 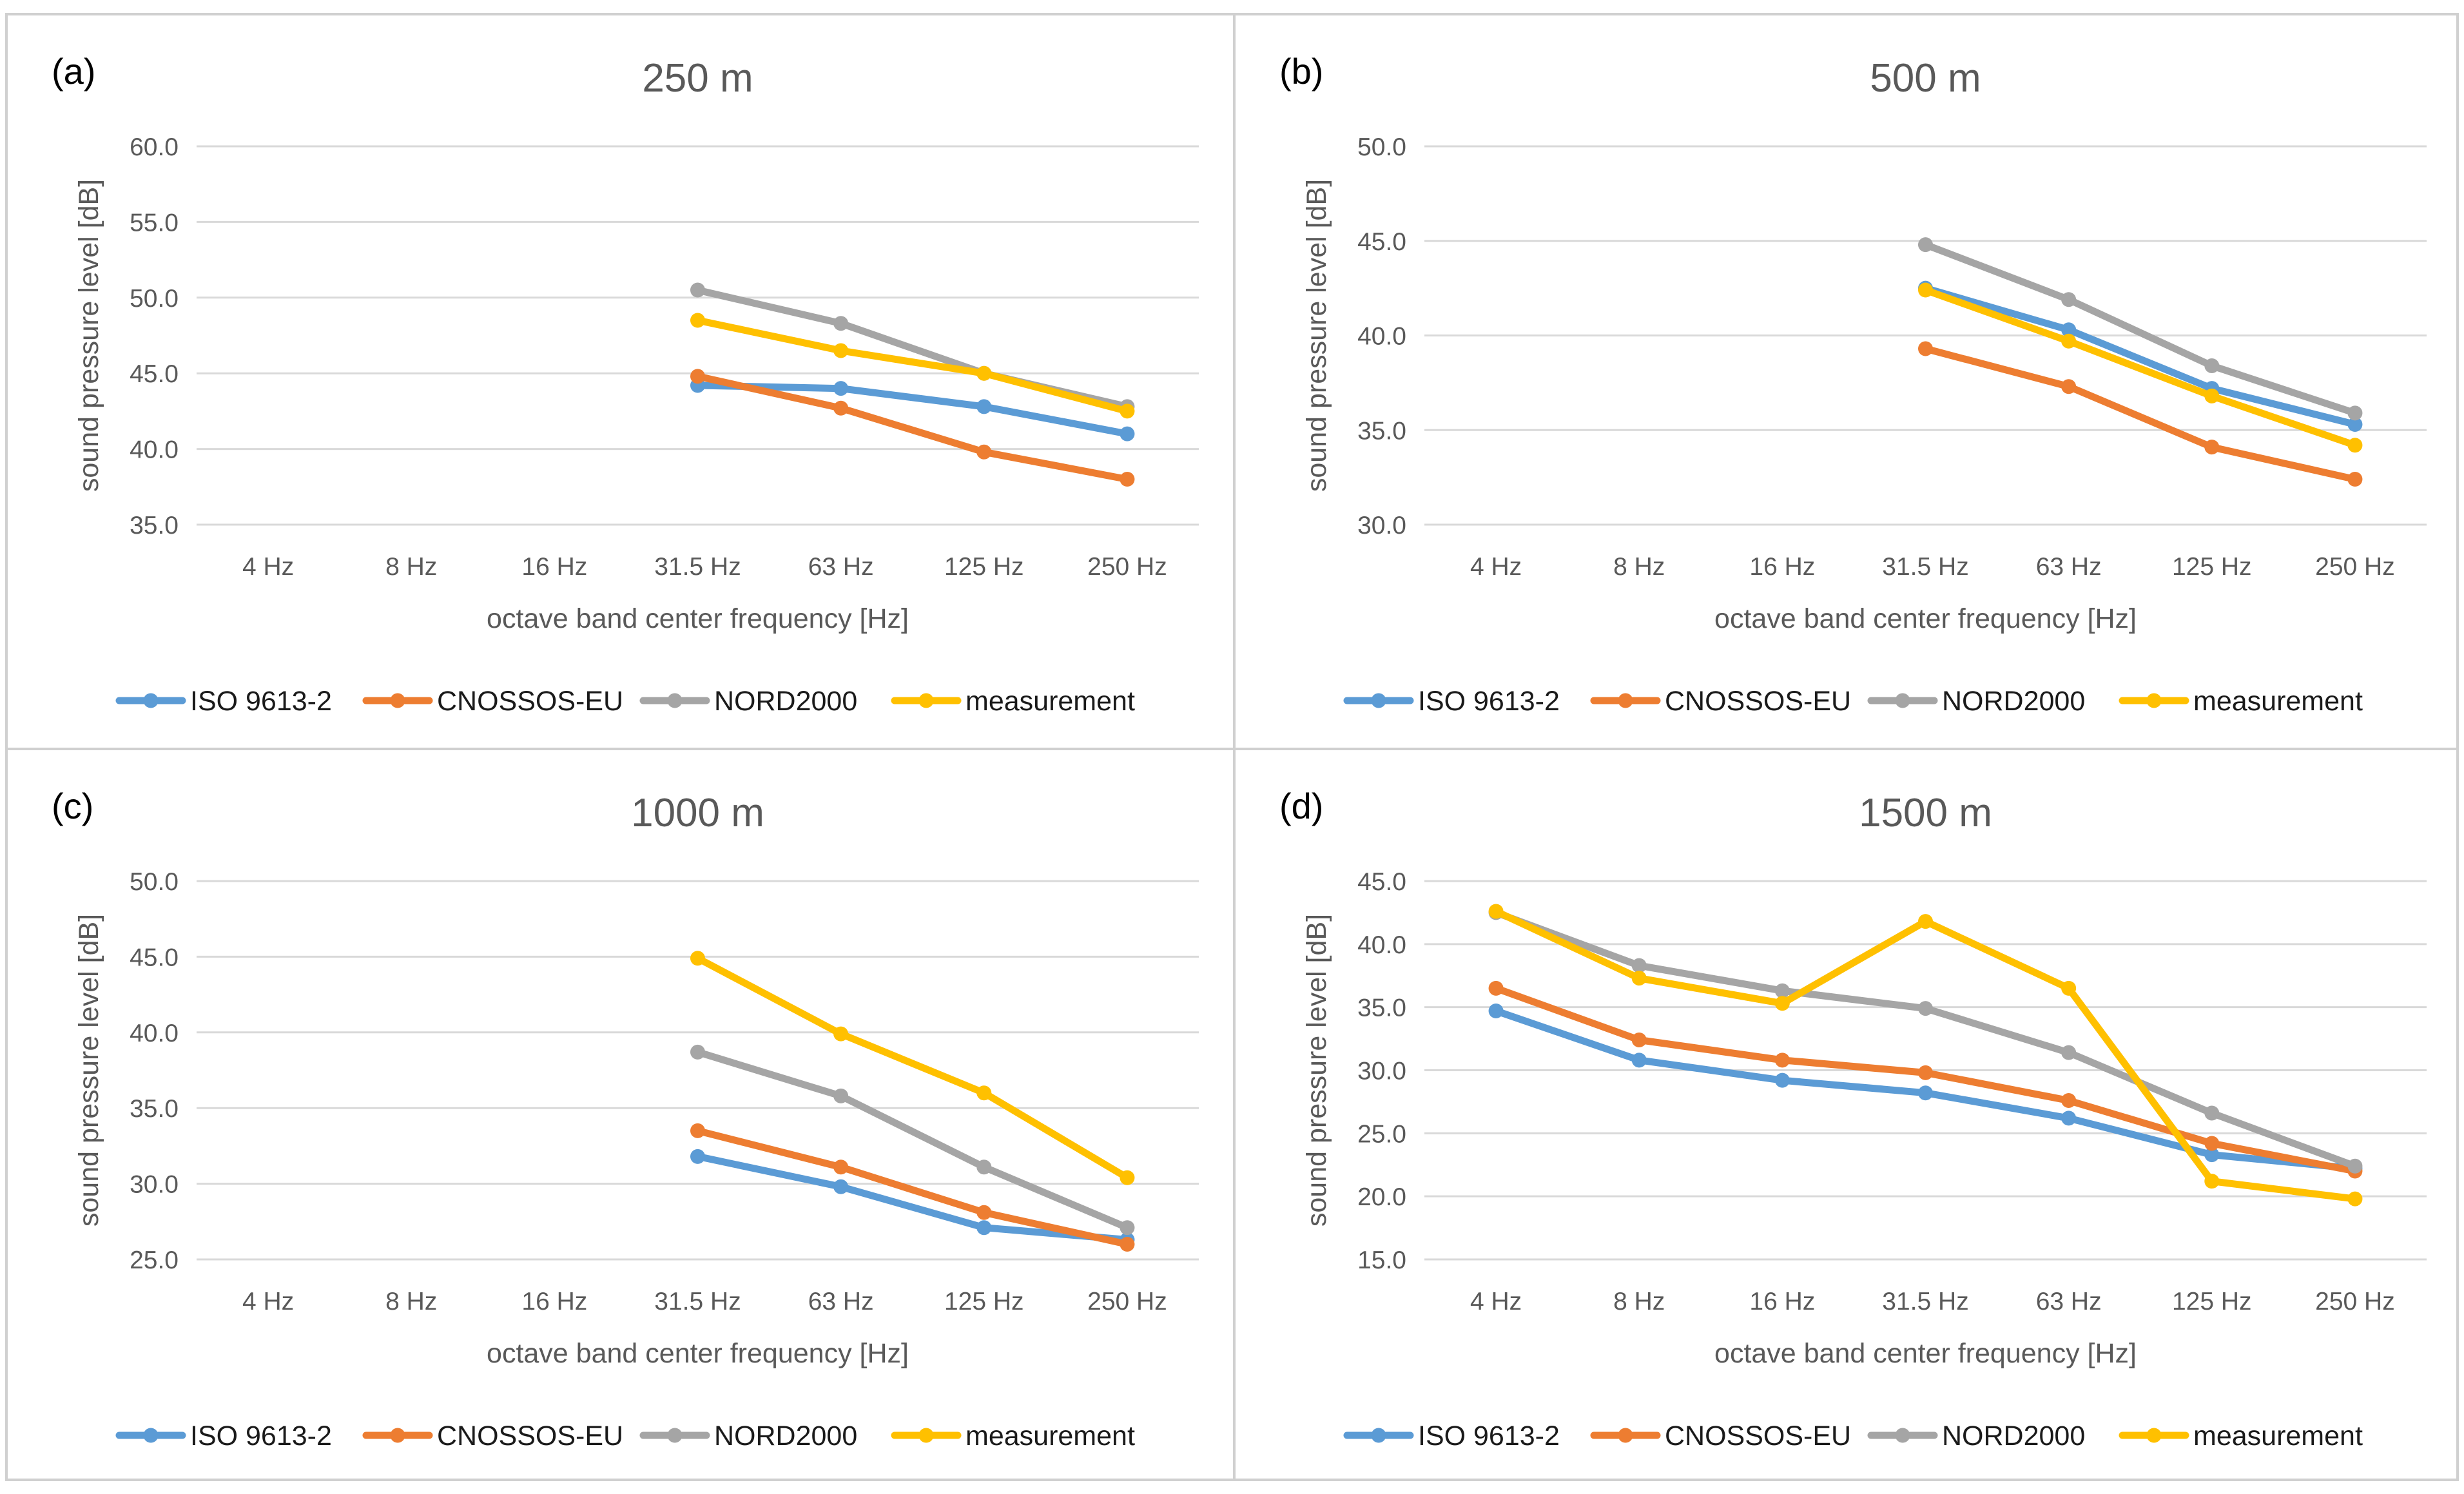 I want to click on y-tick-label: 20.0, so click(x=1382, y=1197).